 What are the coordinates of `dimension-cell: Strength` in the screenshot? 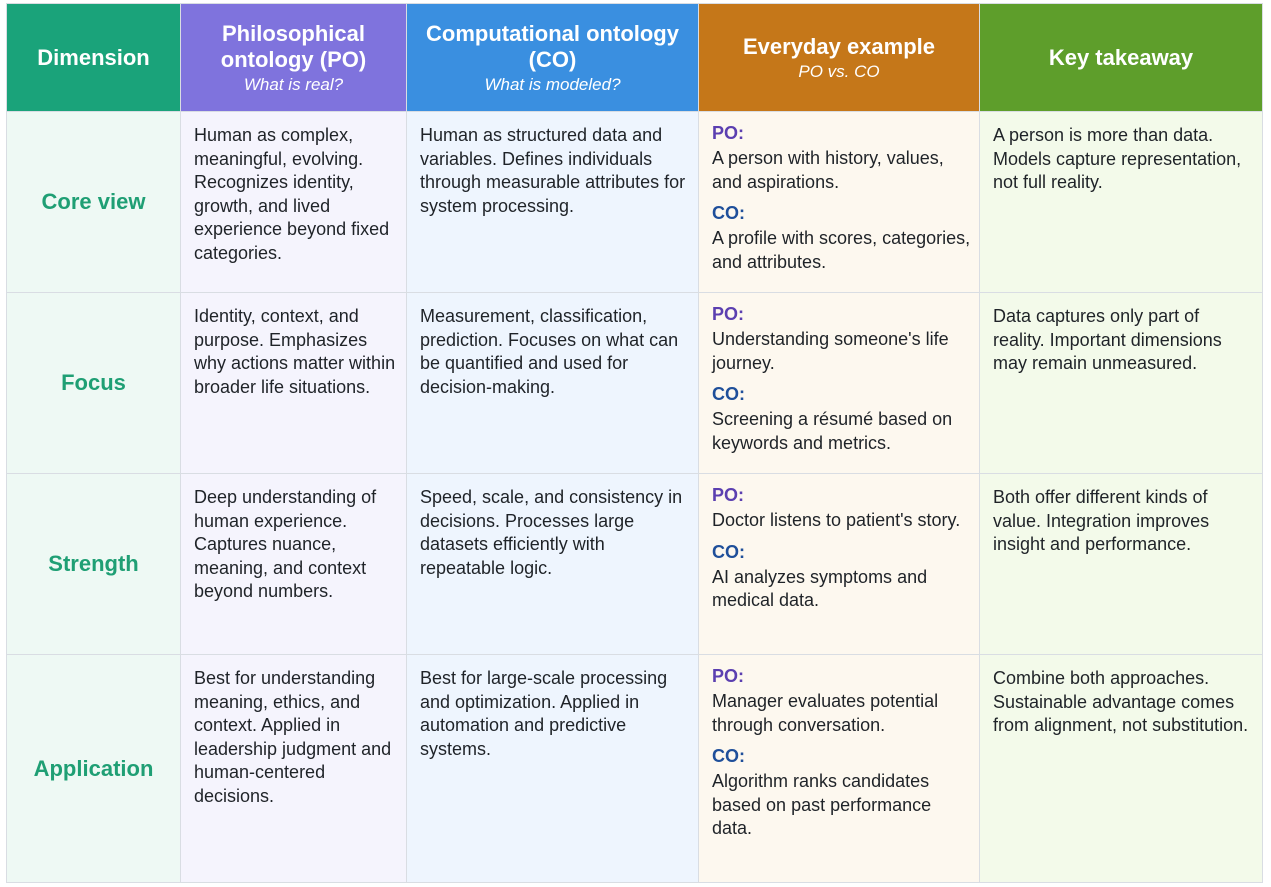 It's located at (93, 564).